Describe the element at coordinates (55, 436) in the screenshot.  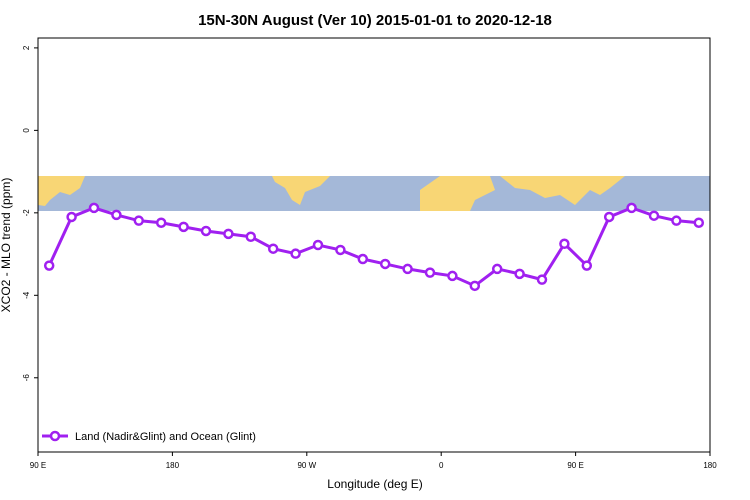
I see `legend-marker` at that location.